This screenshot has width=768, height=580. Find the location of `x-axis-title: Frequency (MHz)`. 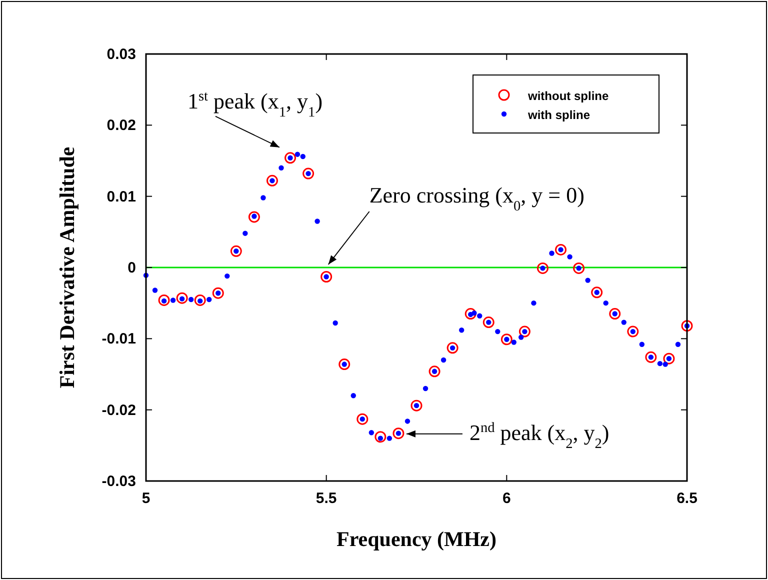

x-axis-title: Frequency (MHz) is located at coordinates (416, 539).